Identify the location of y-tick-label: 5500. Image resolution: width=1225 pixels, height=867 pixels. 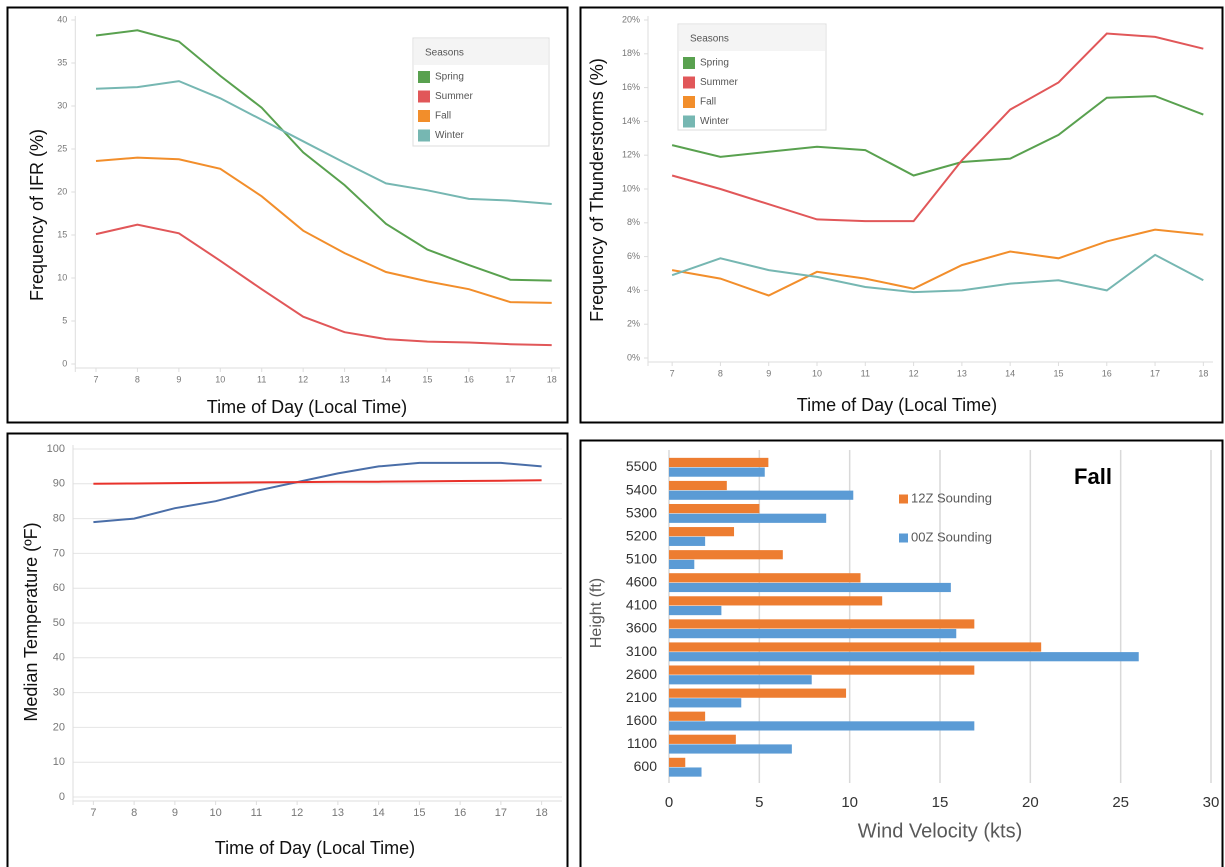
(641, 466).